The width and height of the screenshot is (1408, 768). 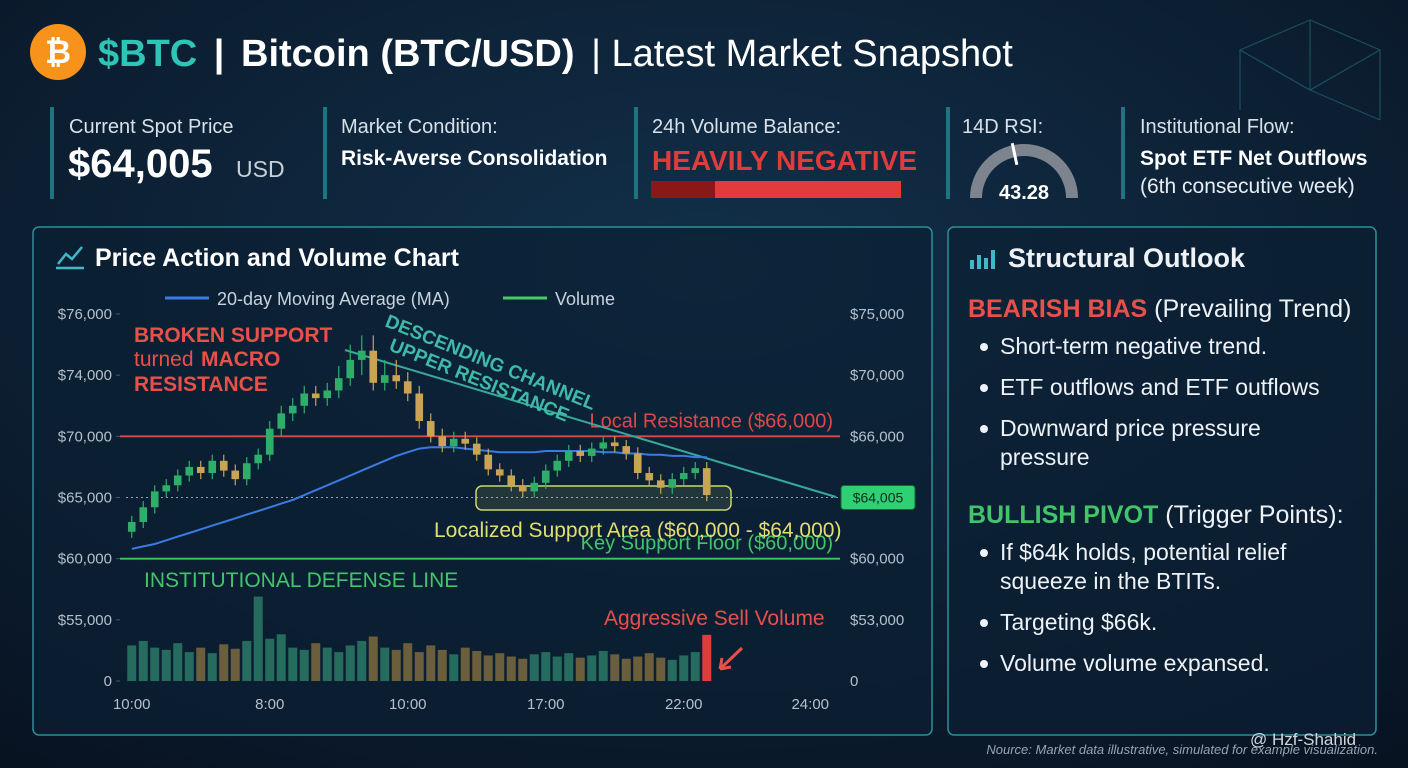 What do you see at coordinates (147, 54) in the screenshot?
I see `title-ticker: $BTC` at bounding box center [147, 54].